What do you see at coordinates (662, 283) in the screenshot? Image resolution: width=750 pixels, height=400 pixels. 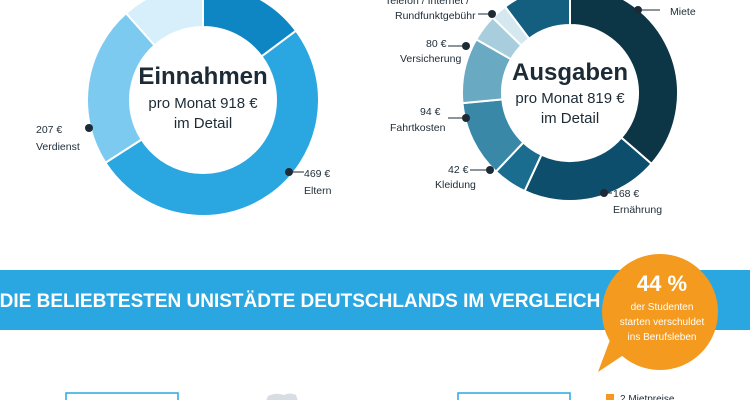 I see `callout-percent: 44 %` at bounding box center [662, 283].